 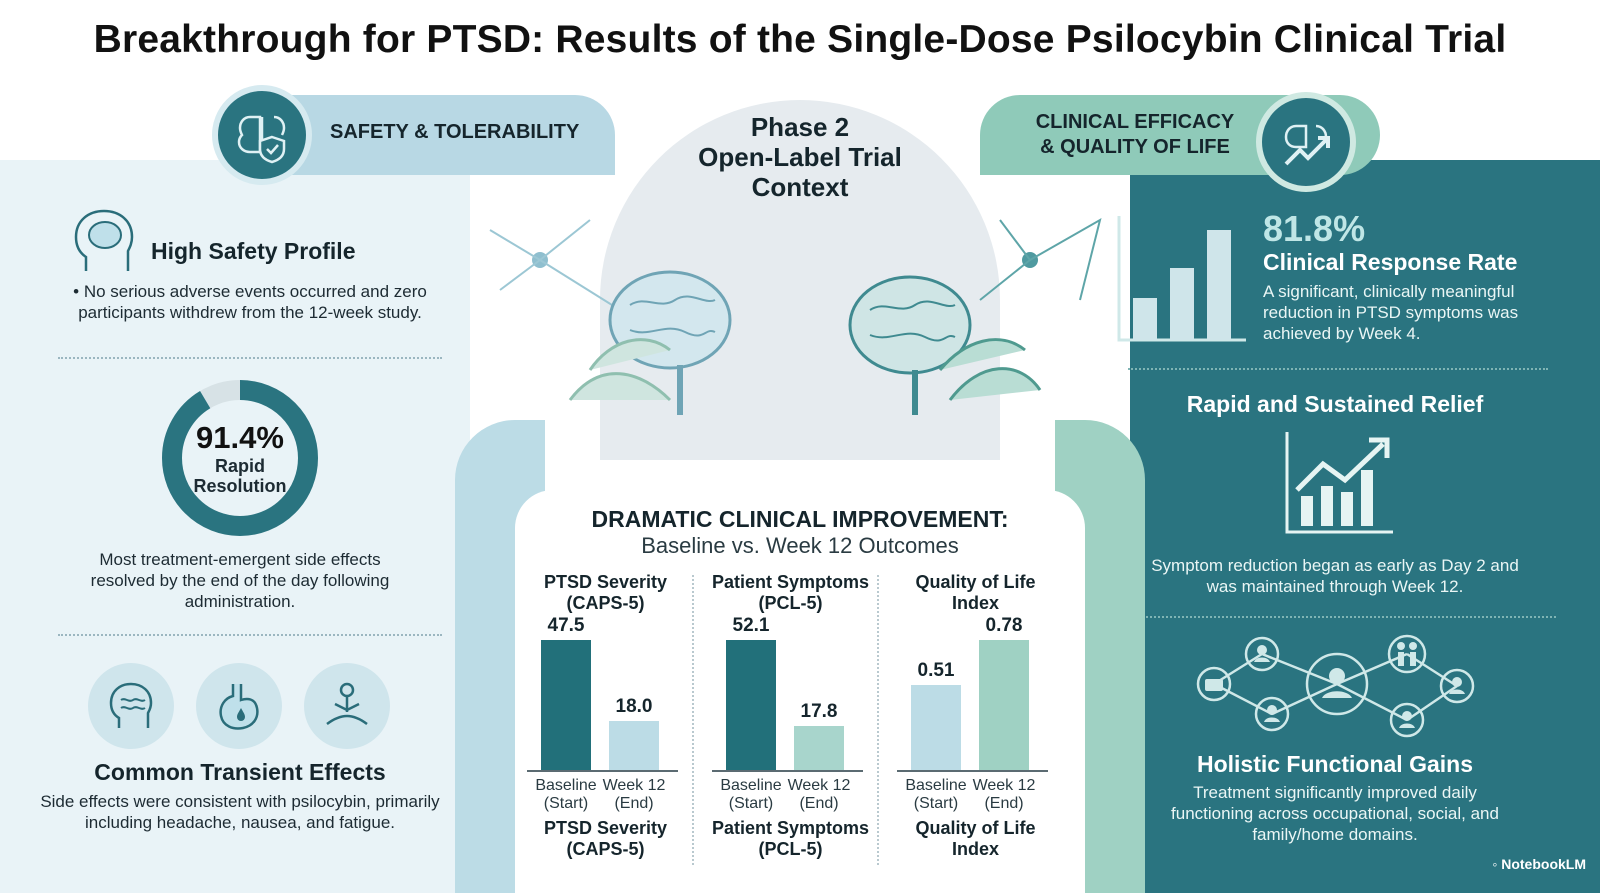 What do you see at coordinates (975, 828) in the screenshot?
I see `chart-2-footer-line-1: Quality of Life` at bounding box center [975, 828].